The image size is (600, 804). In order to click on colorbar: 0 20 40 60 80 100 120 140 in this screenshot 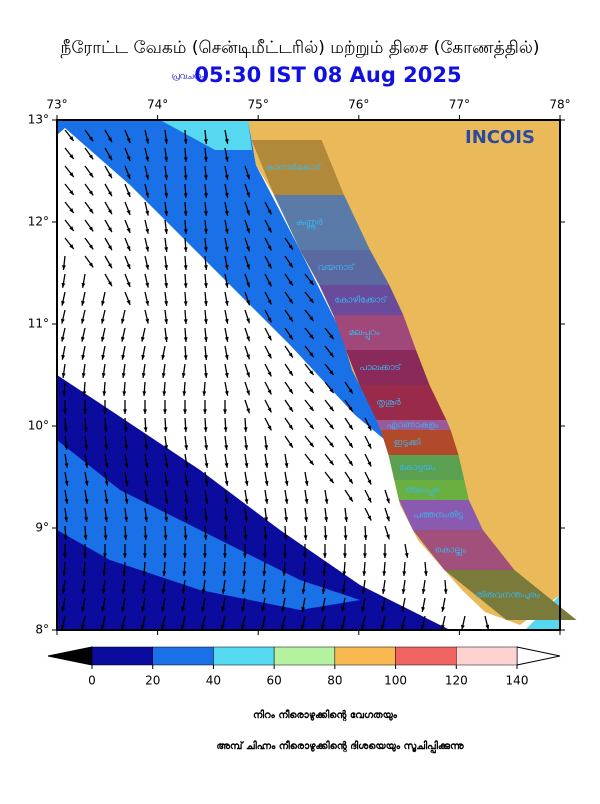, I will do `click(304, 667)`.